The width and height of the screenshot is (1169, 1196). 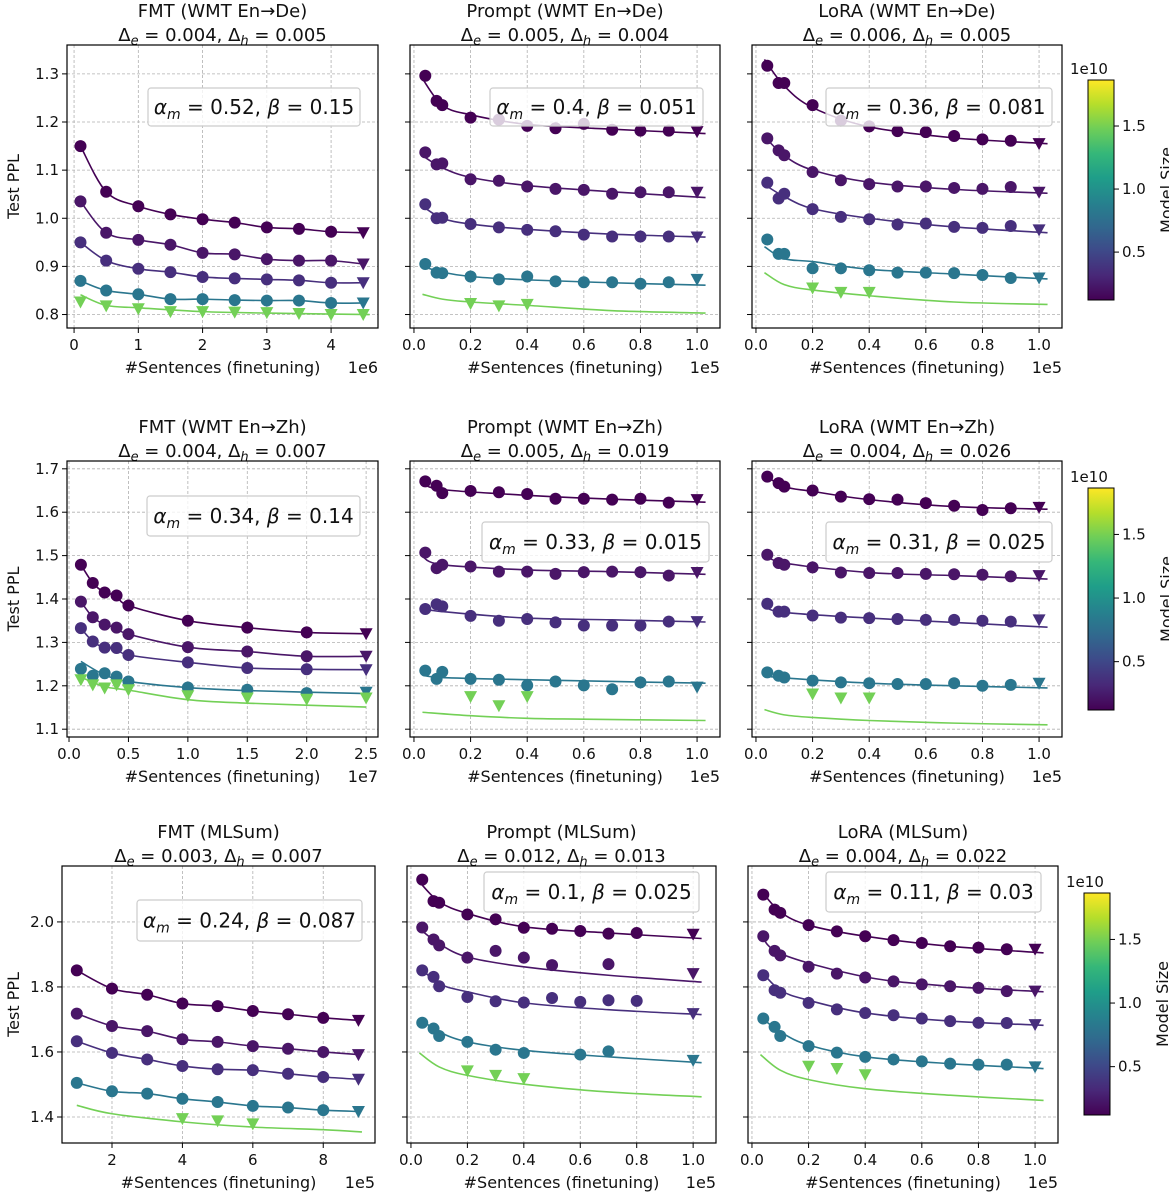 What do you see at coordinates (247, 754) in the screenshot?
I see `x-tick-label: 1.5` at bounding box center [247, 754].